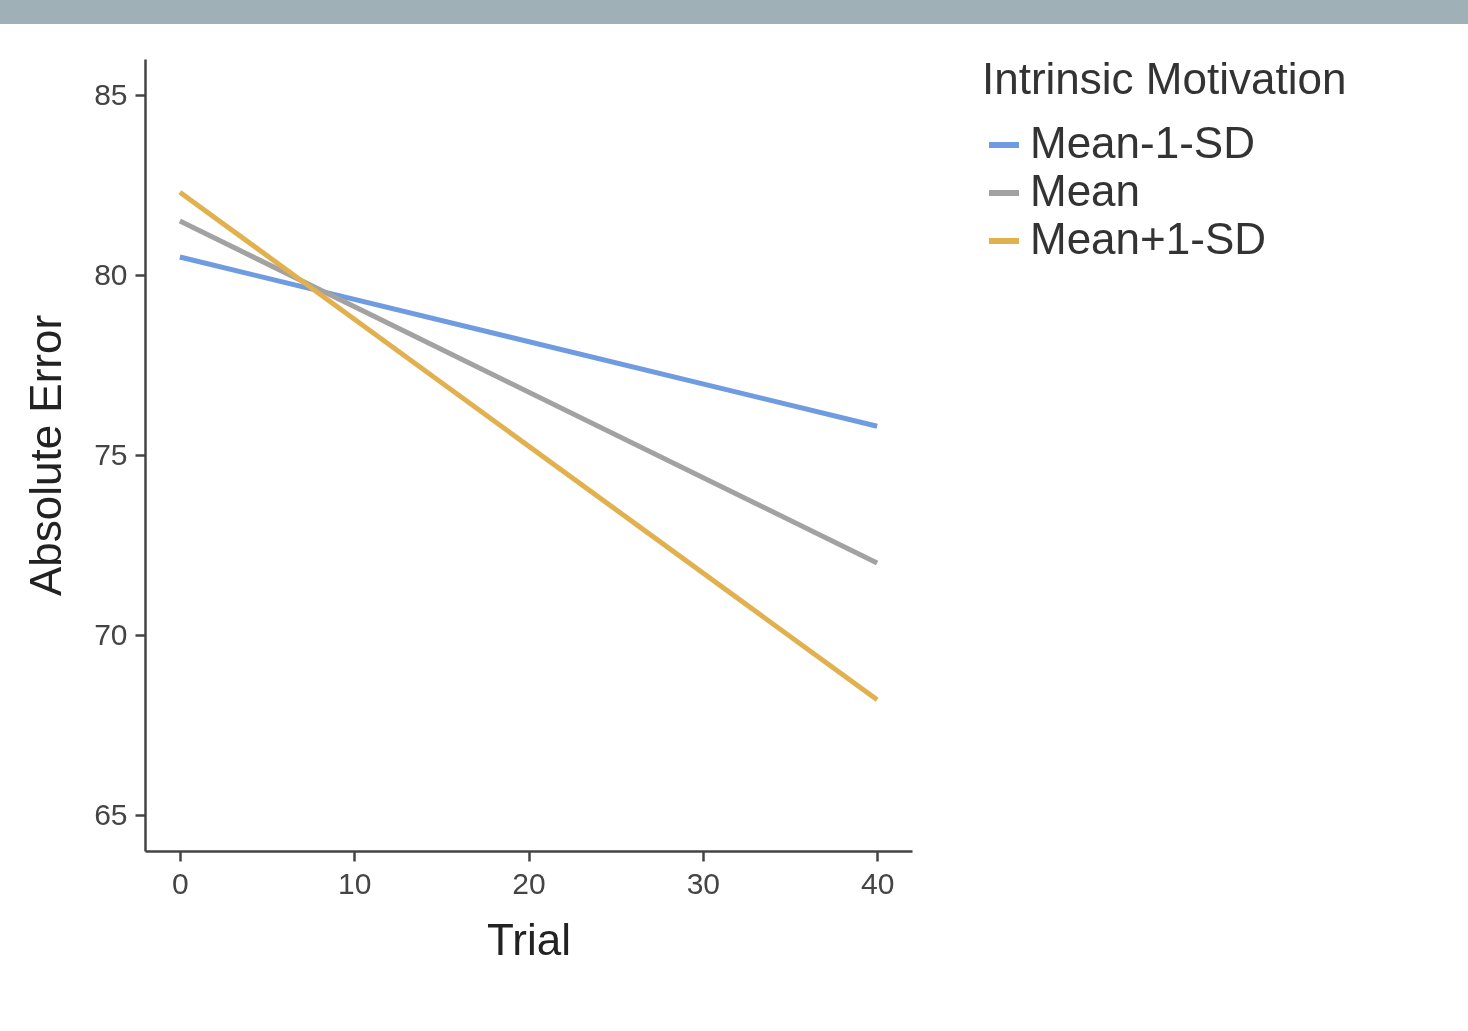  What do you see at coordinates (529, 883) in the screenshot?
I see `x-tick-label: 20` at bounding box center [529, 883].